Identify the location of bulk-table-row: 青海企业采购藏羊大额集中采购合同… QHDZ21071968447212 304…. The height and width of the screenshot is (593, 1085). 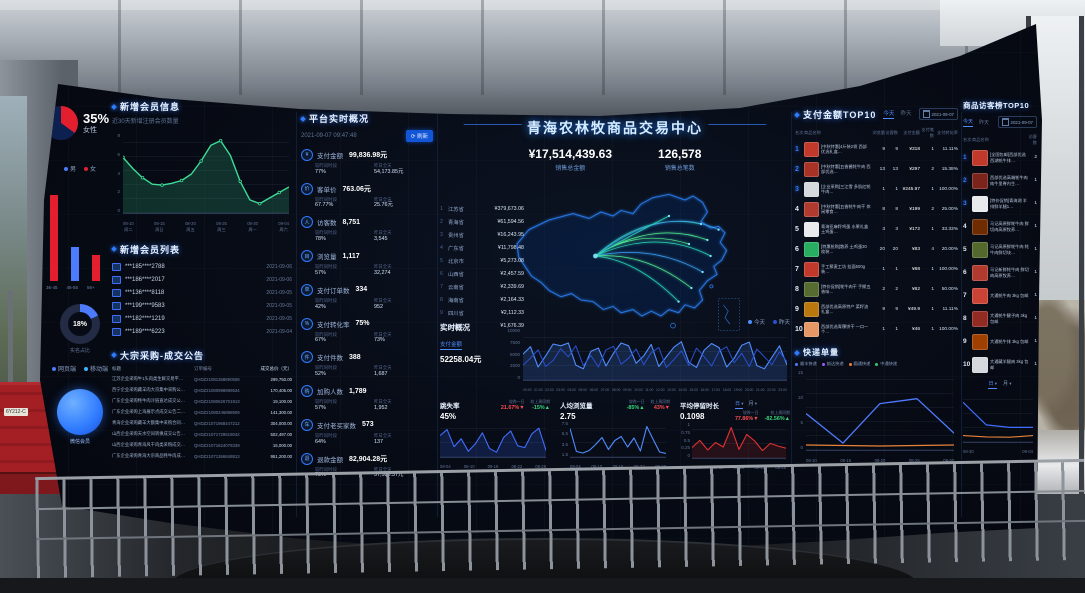
(202, 423).